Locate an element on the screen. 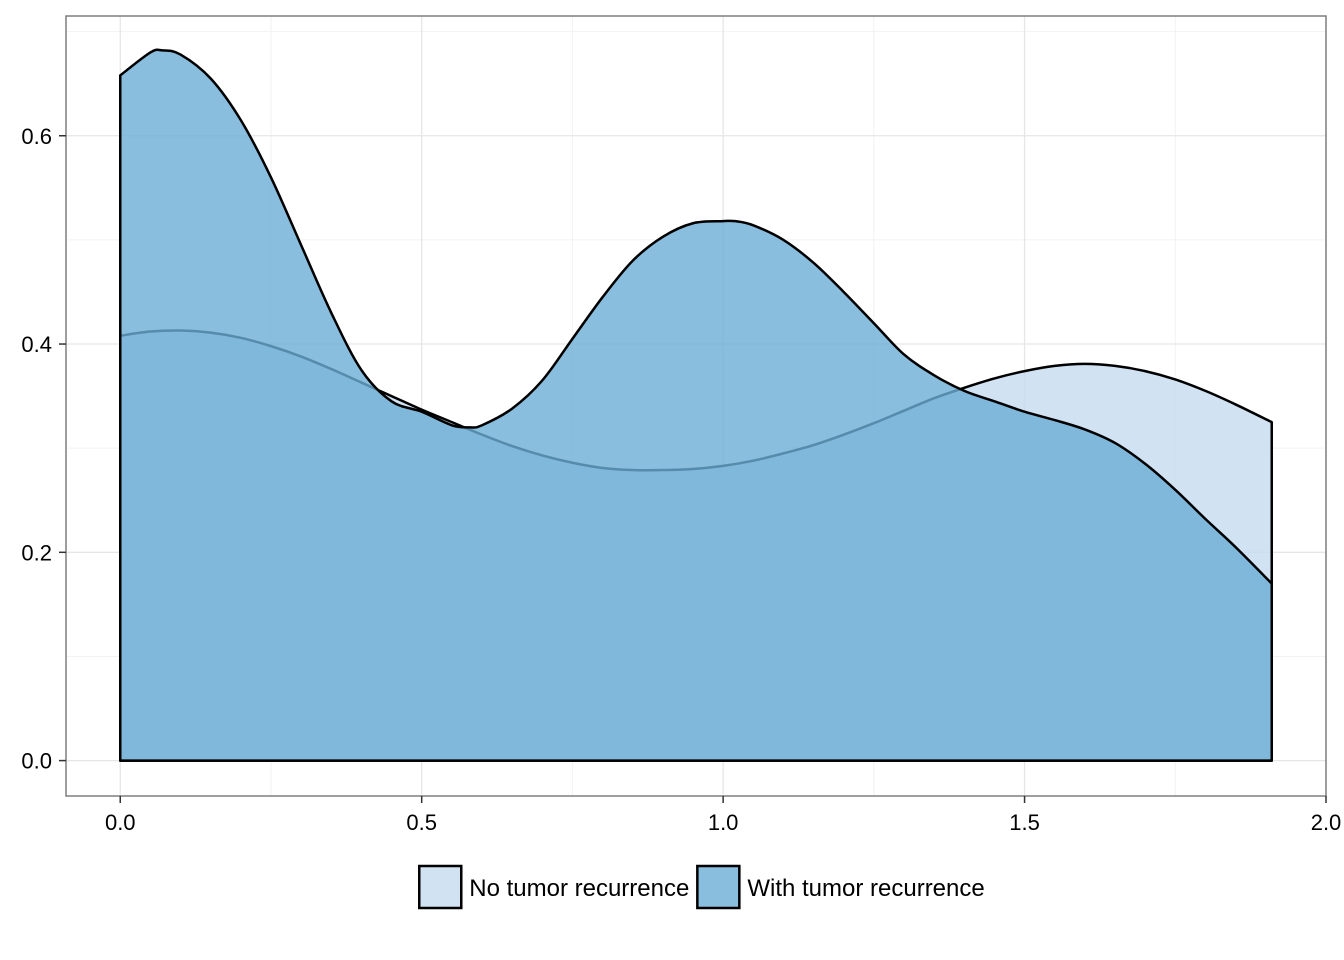 The image size is (1344, 960). legend-item-series-2: With tumor recurrence is located at coordinates (840, 887).